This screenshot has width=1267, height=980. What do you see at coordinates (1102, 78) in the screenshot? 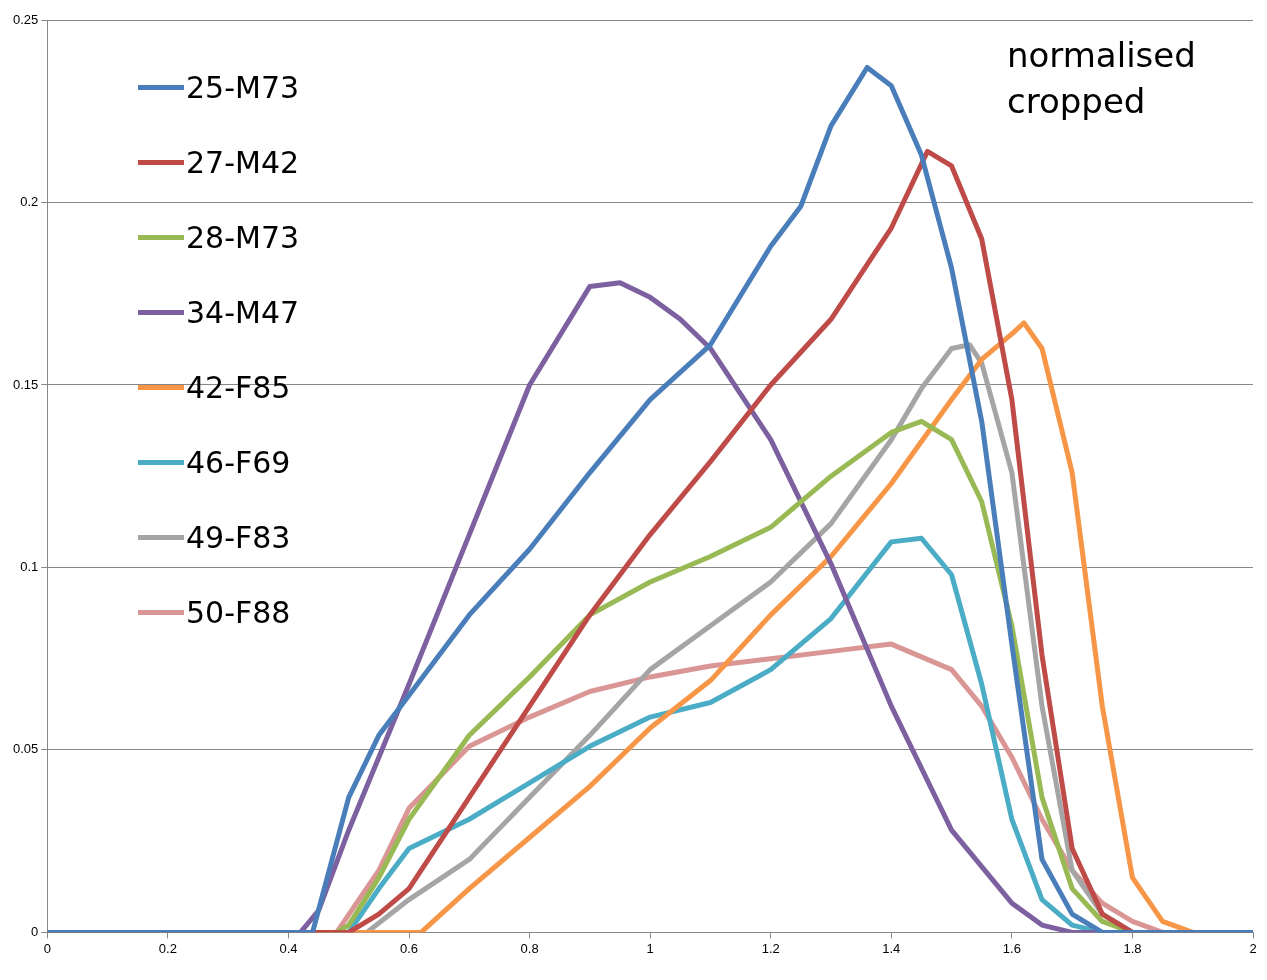
I see `annotation: normalised cropped` at bounding box center [1102, 78].